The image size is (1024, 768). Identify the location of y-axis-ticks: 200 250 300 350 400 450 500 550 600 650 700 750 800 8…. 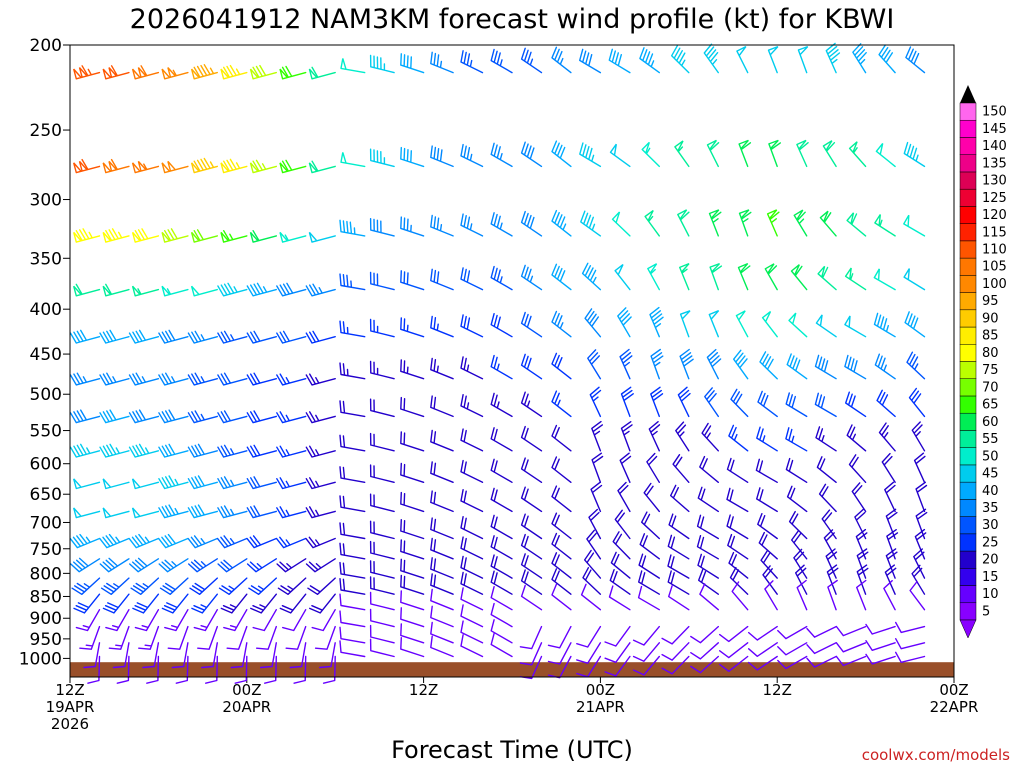
(44, 352).